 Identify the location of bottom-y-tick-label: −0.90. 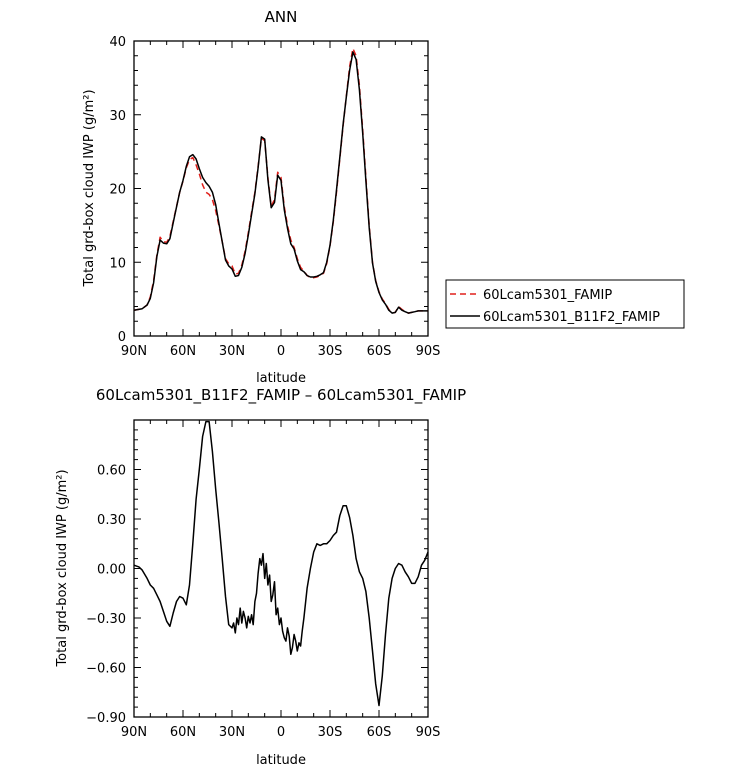
(106, 718).